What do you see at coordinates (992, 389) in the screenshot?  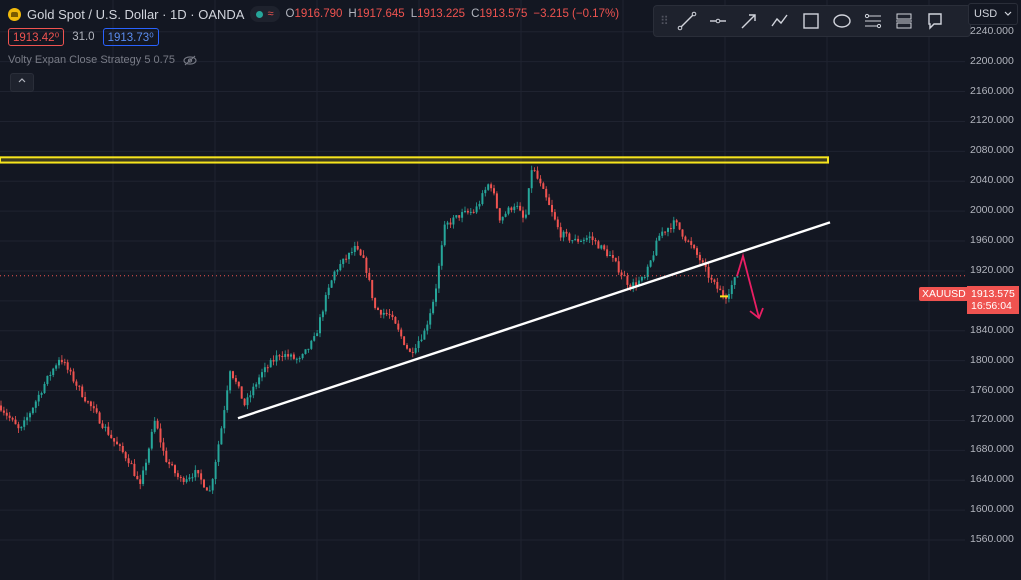 I see `price-axis-label: 1760.000` at bounding box center [992, 389].